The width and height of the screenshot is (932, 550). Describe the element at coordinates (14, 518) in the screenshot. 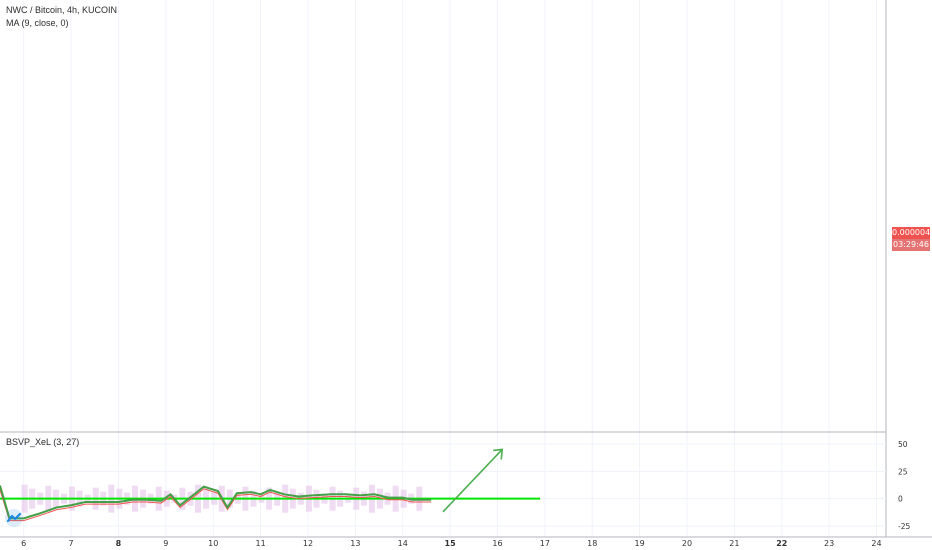

I see `tradingview-logo-icon` at that location.